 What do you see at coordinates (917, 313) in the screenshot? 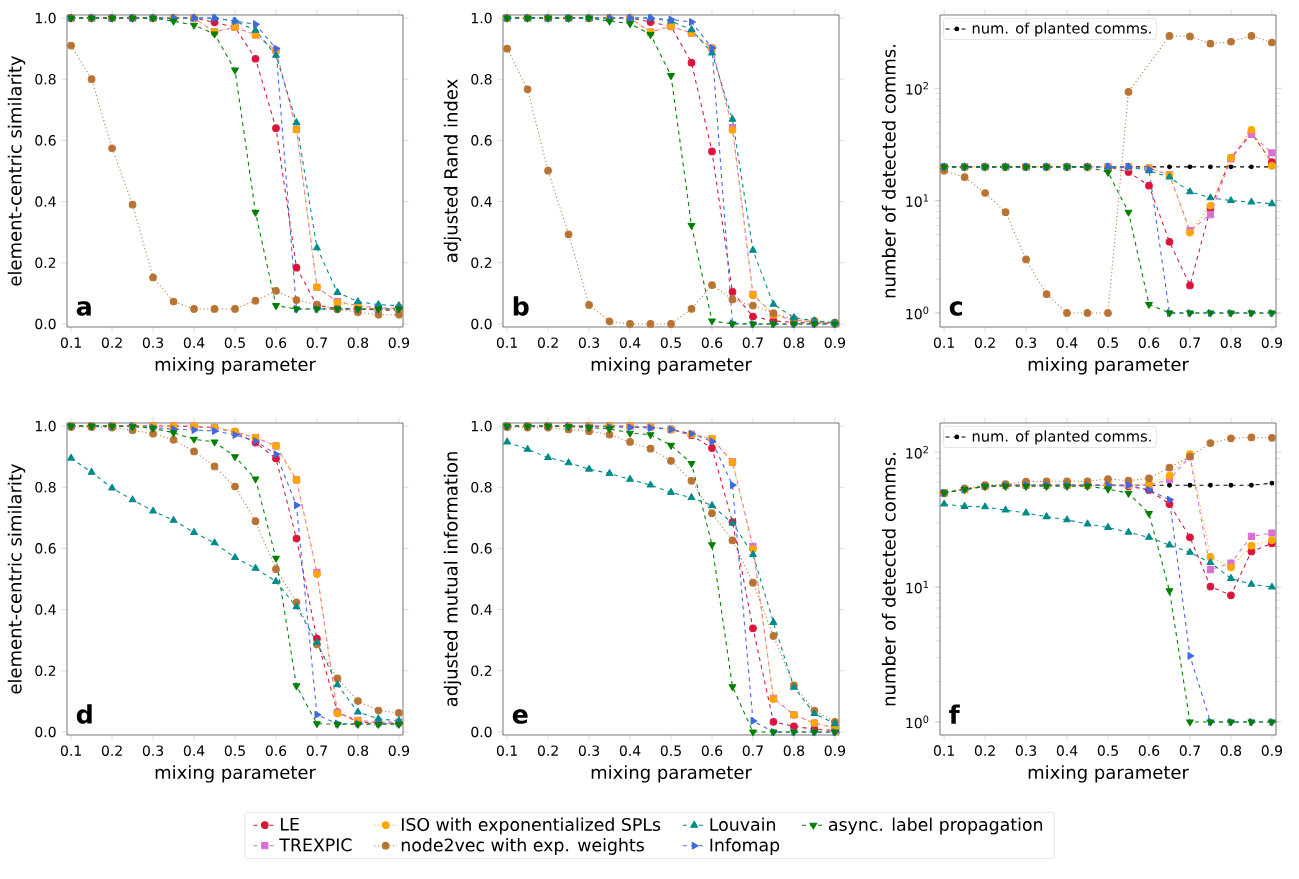
I see `y-tick-label: 10$^{0}$` at bounding box center [917, 313].